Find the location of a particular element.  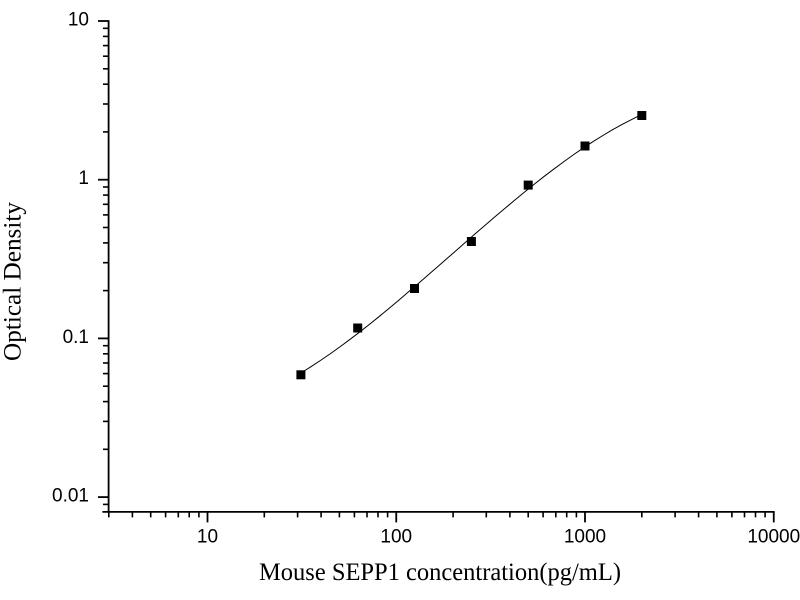

svg-text: 1000 is located at coordinates (585, 537).